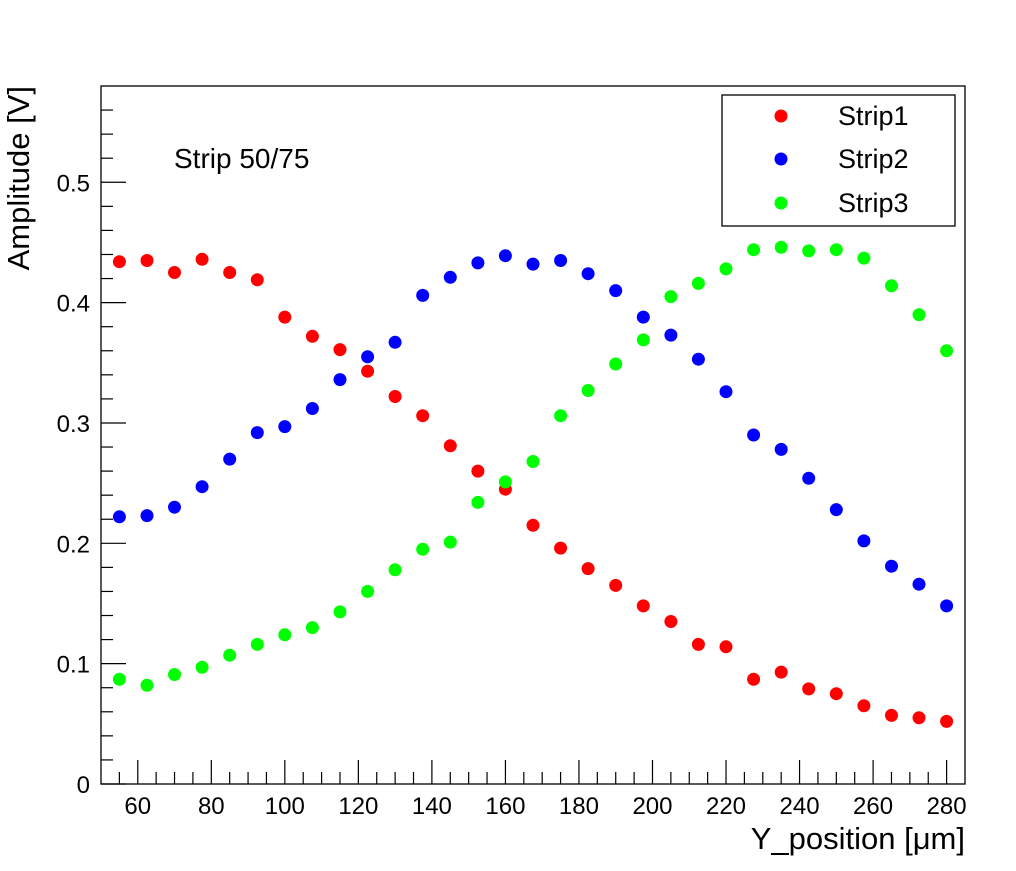 Image resolution: width=1016 pixels, height=871 pixels. What do you see at coordinates (18, 178) in the screenshot?
I see `y-axis-label: Amplitude [V]` at bounding box center [18, 178].